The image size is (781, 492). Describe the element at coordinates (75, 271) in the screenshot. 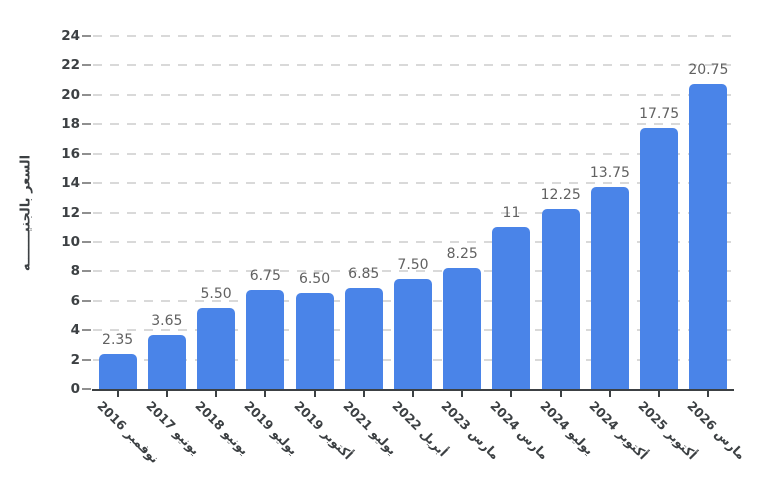

I see `y-tick-label-8: 8` at that location.